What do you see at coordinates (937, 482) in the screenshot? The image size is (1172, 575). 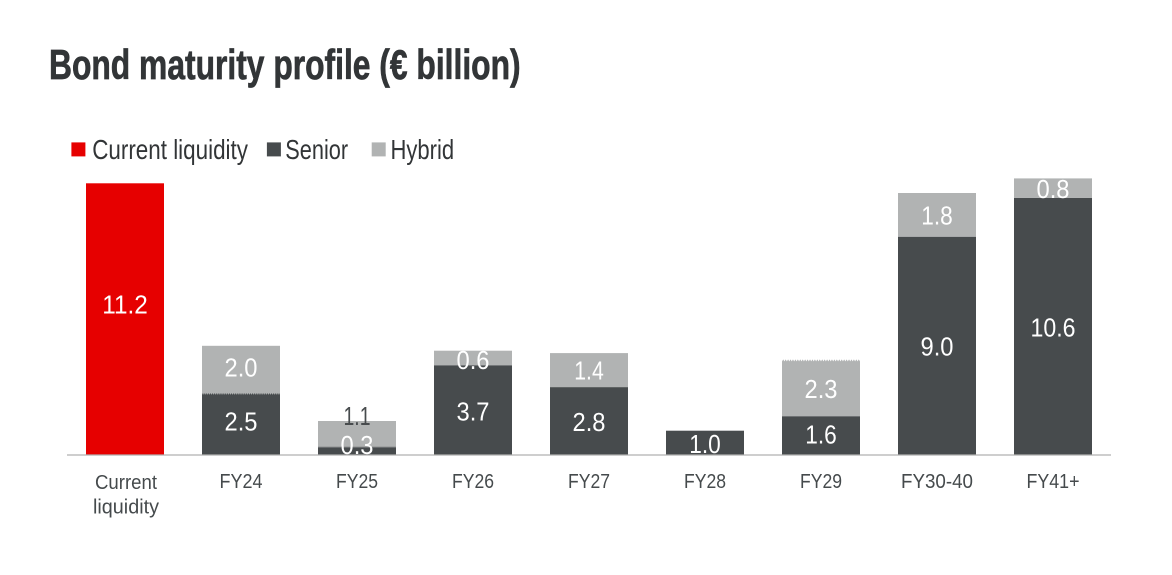 I see `svg-text: FY30-40` at bounding box center [937, 482].